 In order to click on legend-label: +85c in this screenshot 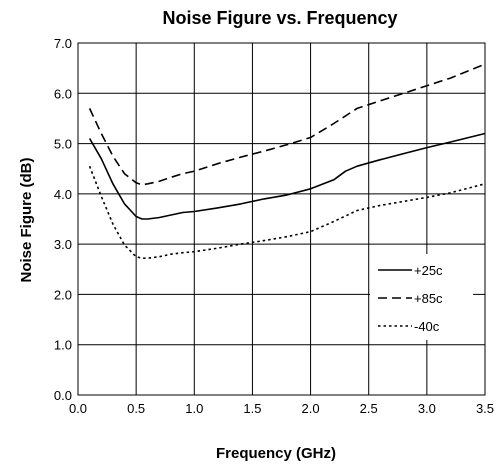, I will do `click(428, 298)`.